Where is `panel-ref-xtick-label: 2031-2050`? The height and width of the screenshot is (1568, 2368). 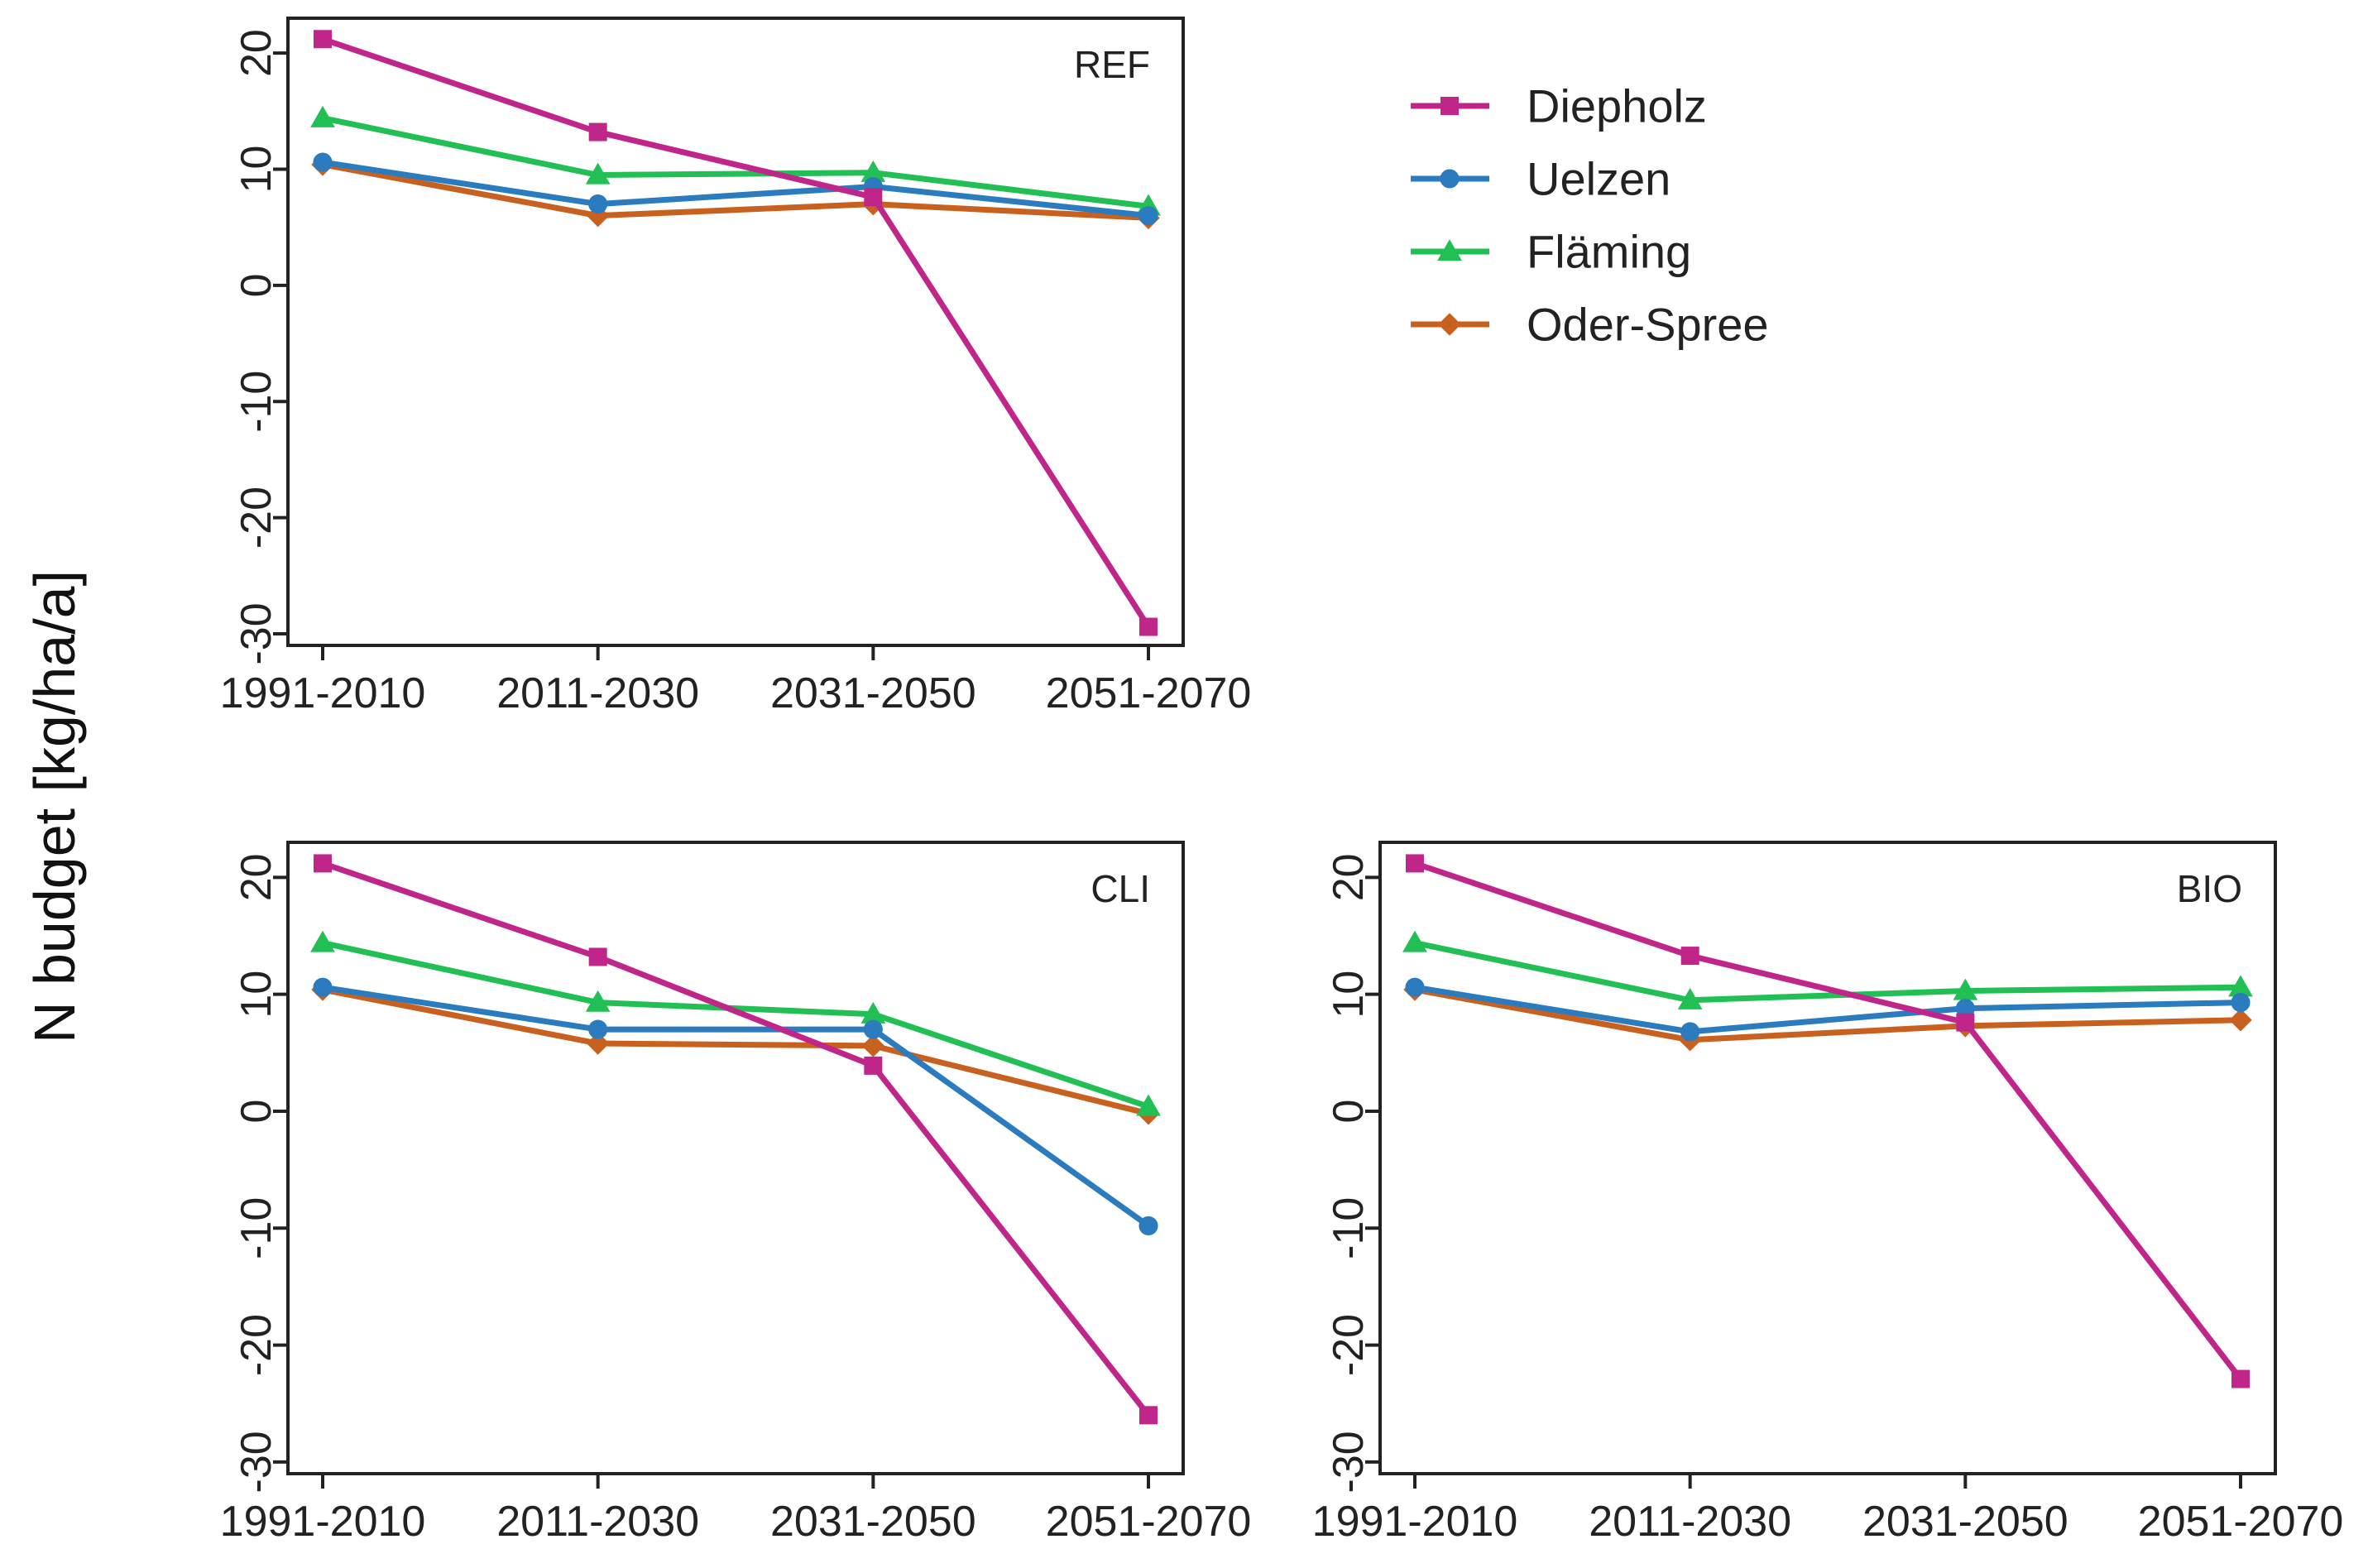 panel-ref-xtick-label: 2031-2050 is located at coordinates (873, 693).